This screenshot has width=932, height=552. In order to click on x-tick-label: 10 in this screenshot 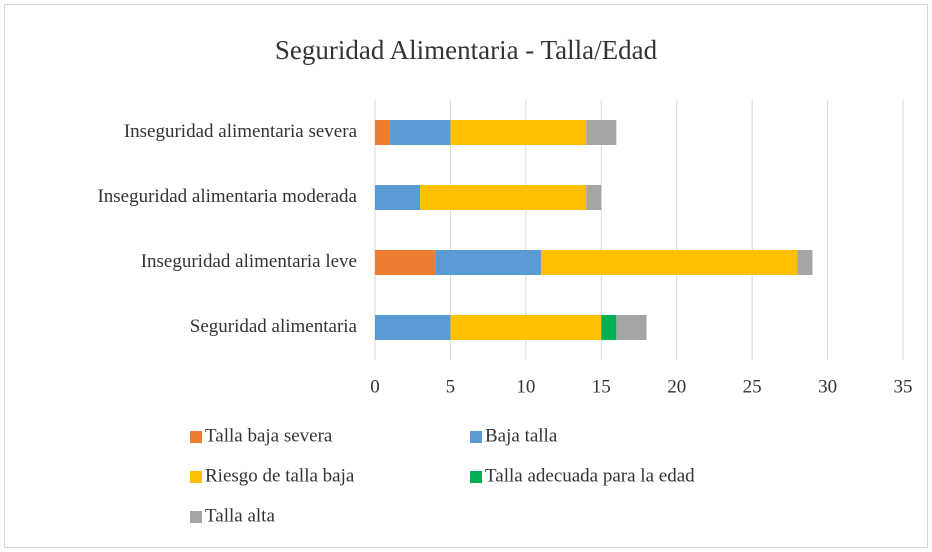, I will do `click(525, 386)`.